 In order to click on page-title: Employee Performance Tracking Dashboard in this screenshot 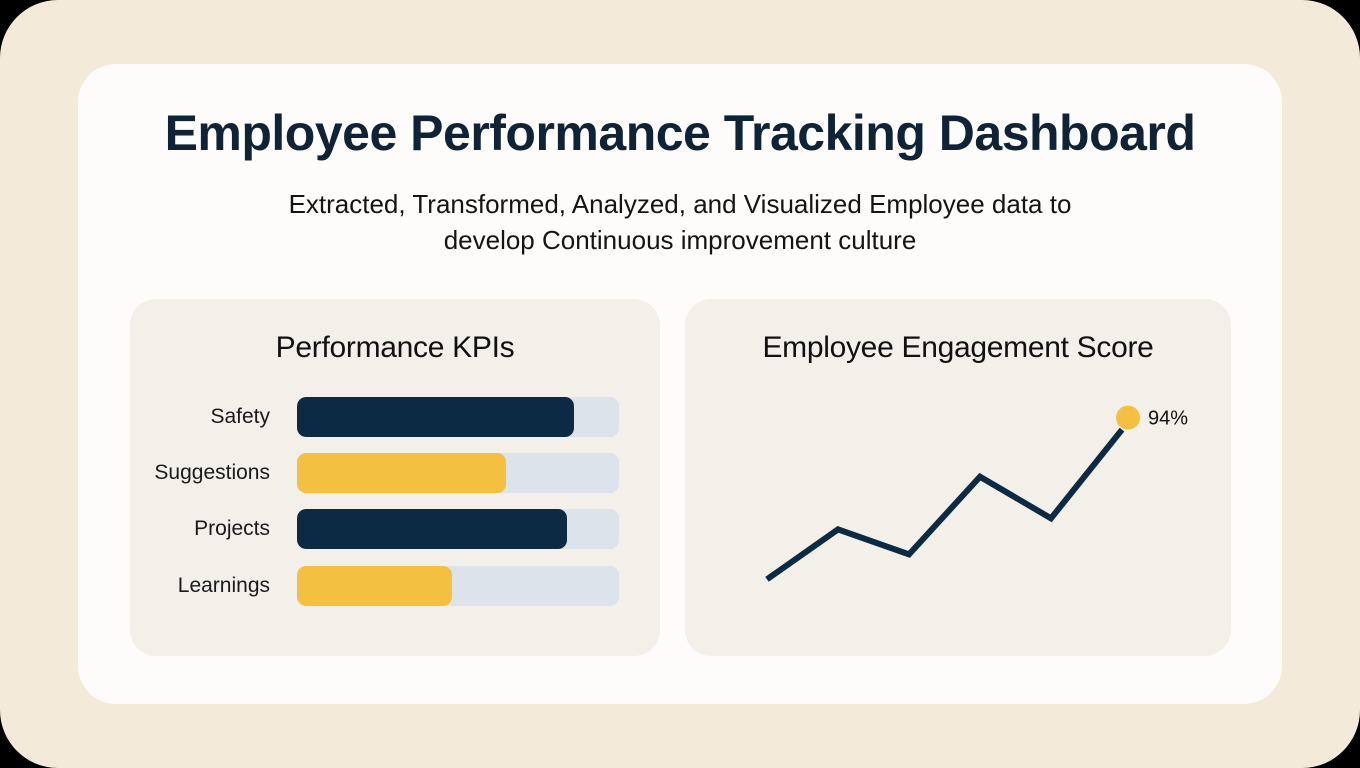, I will do `click(680, 133)`.